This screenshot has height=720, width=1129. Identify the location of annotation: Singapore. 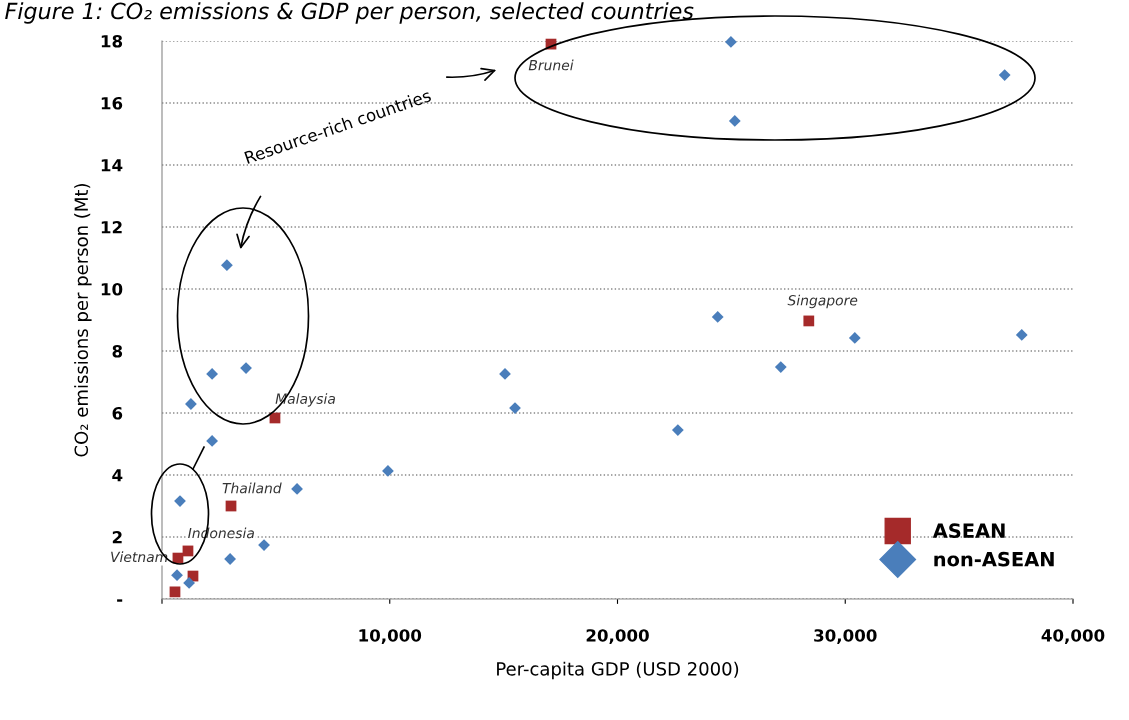
(822, 301).